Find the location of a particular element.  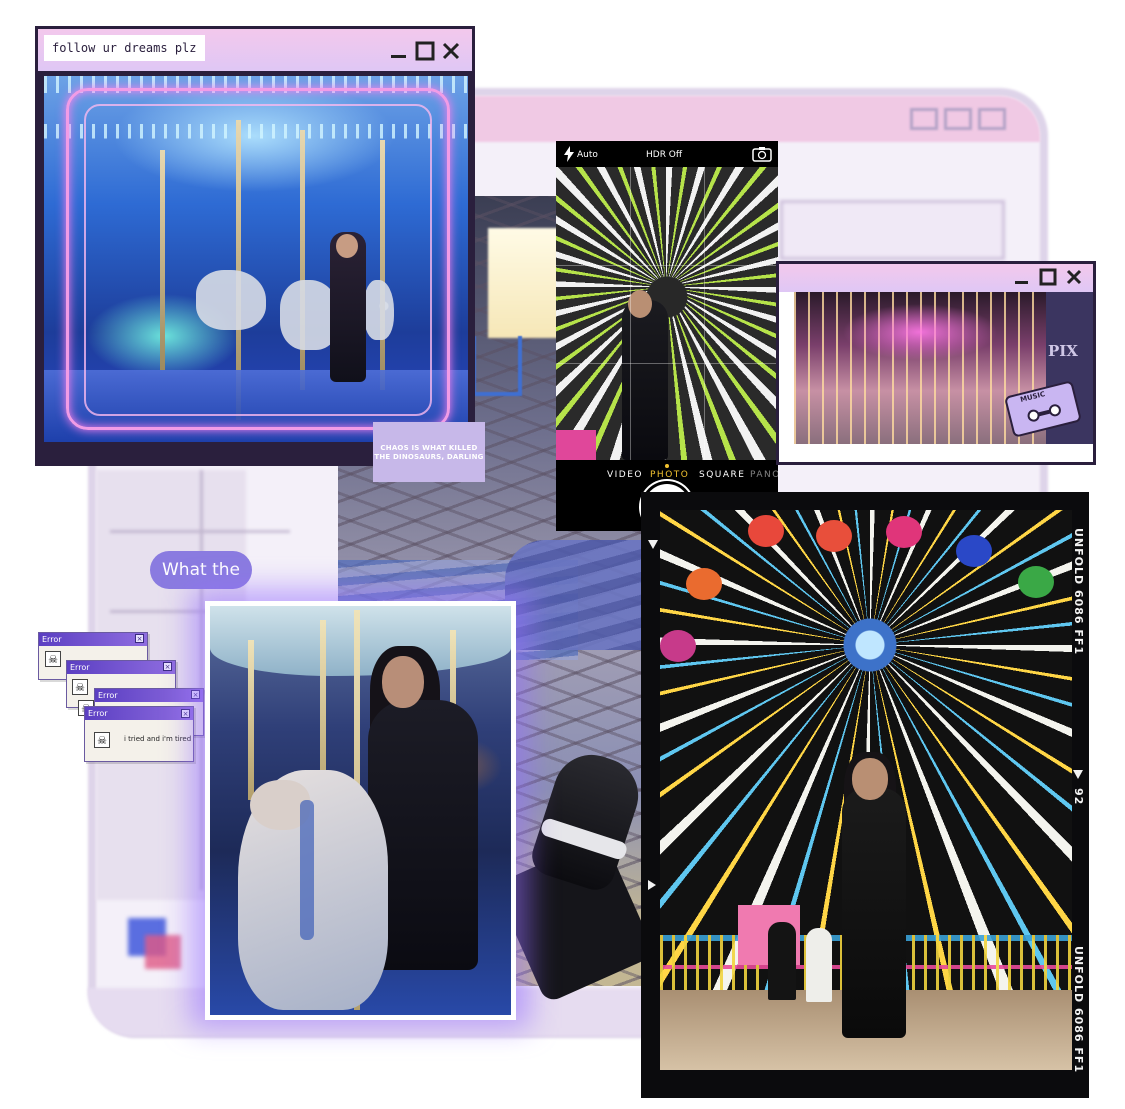

mode-photo: PHOTO is located at coordinates (670, 475).